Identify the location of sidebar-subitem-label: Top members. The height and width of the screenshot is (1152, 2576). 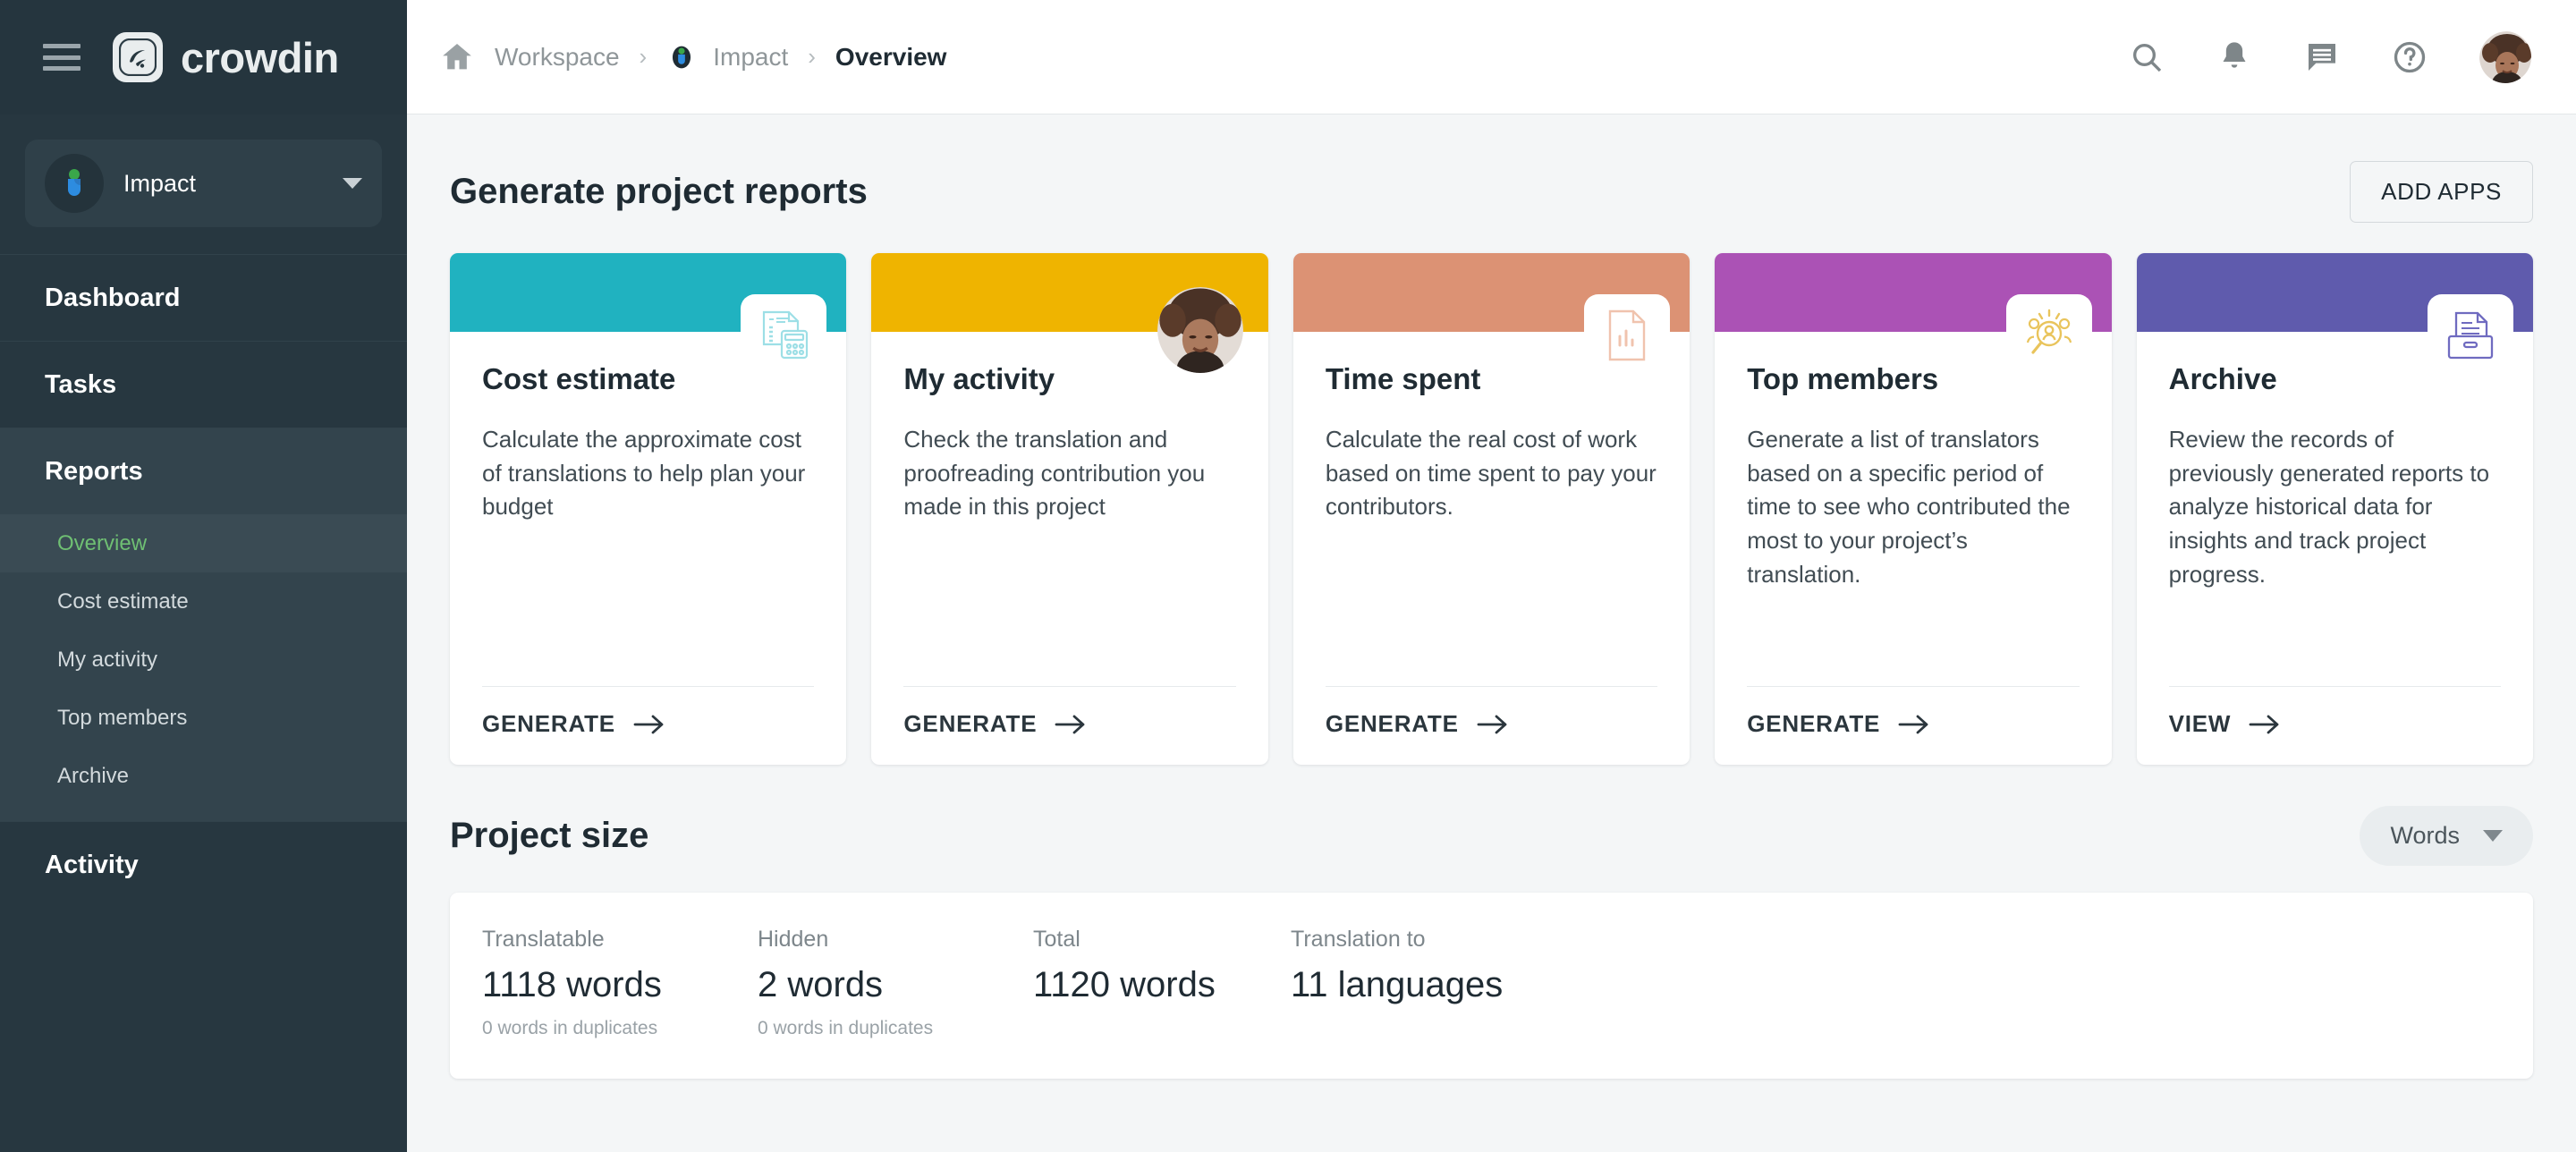
(122, 717).